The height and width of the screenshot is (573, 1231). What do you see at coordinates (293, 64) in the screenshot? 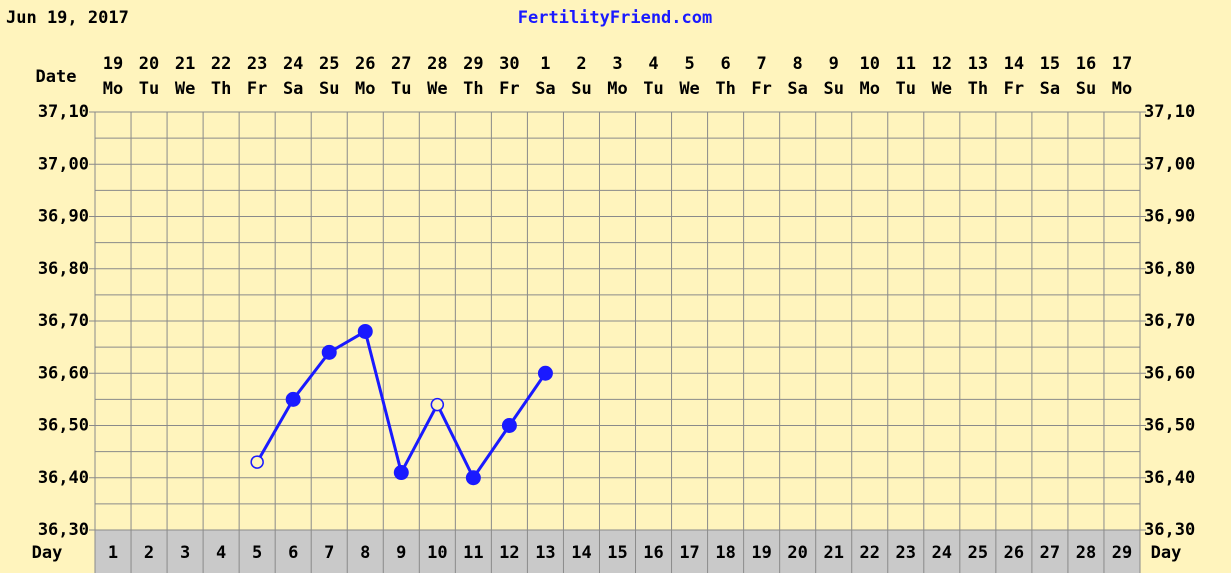
I see `date-label: 24` at bounding box center [293, 64].